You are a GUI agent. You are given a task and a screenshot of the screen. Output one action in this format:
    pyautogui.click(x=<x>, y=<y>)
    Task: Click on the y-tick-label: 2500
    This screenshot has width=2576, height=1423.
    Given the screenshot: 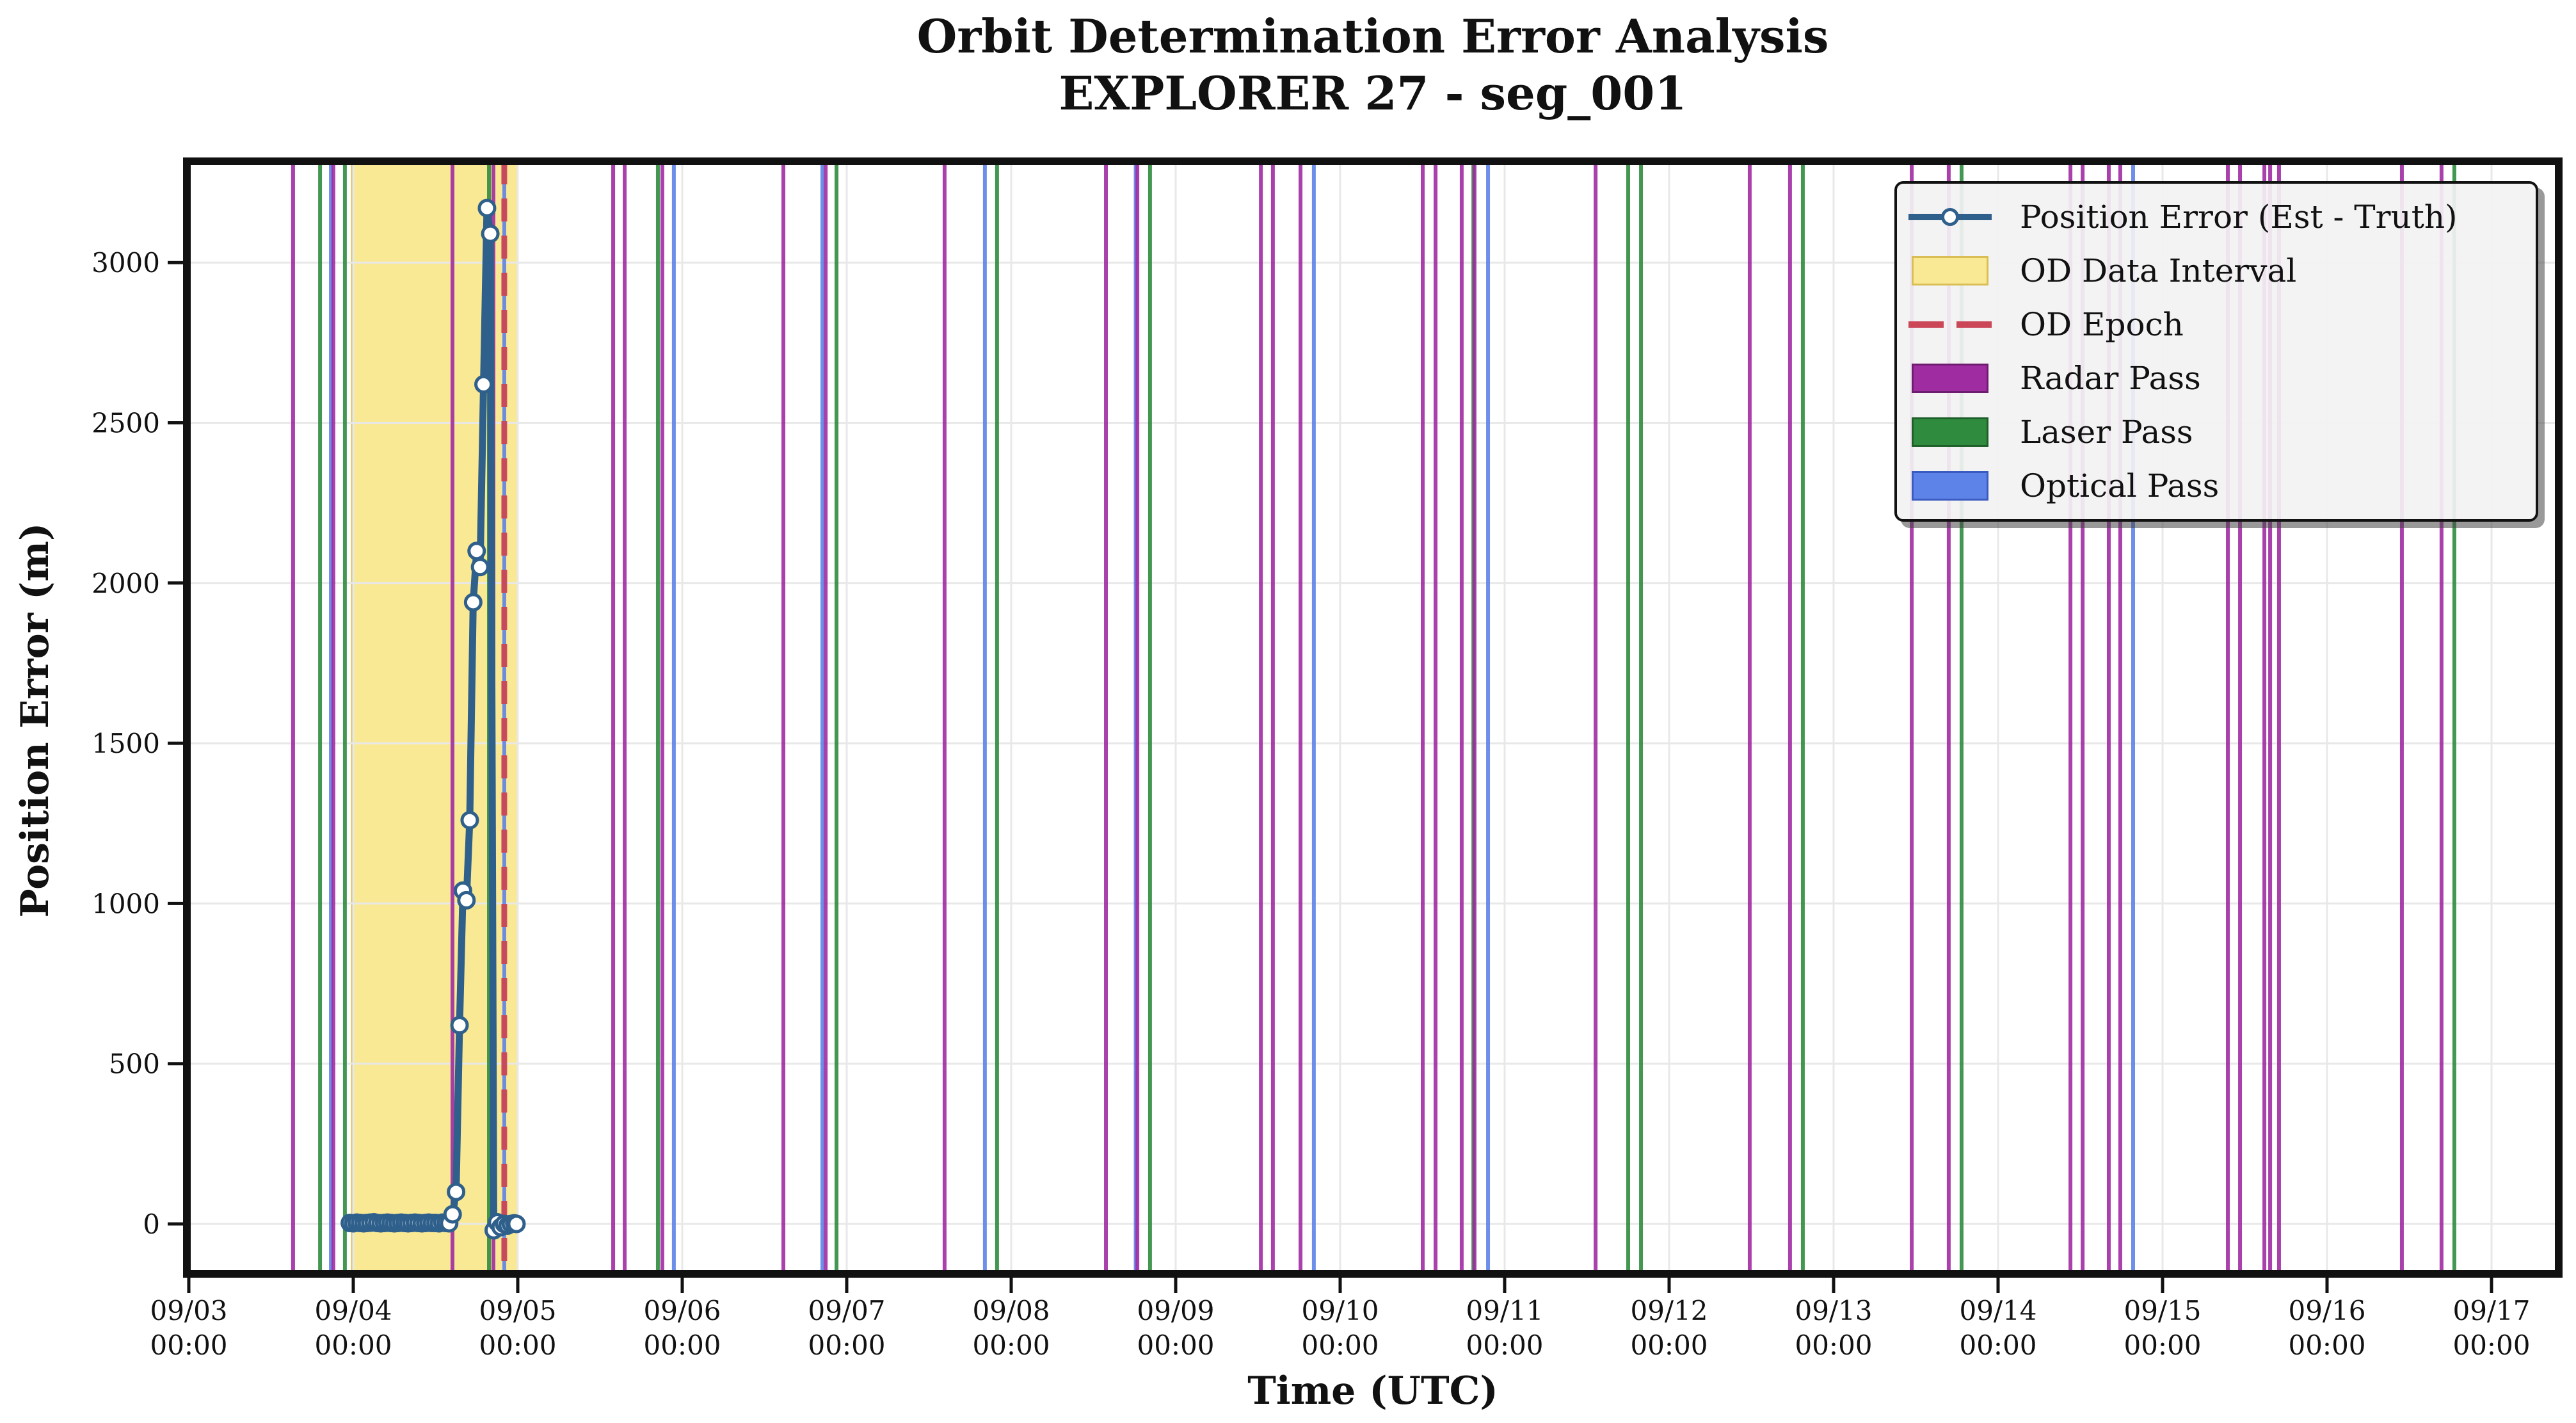 What is the action you would take?
    pyautogui.click(x=126, y=424)
    